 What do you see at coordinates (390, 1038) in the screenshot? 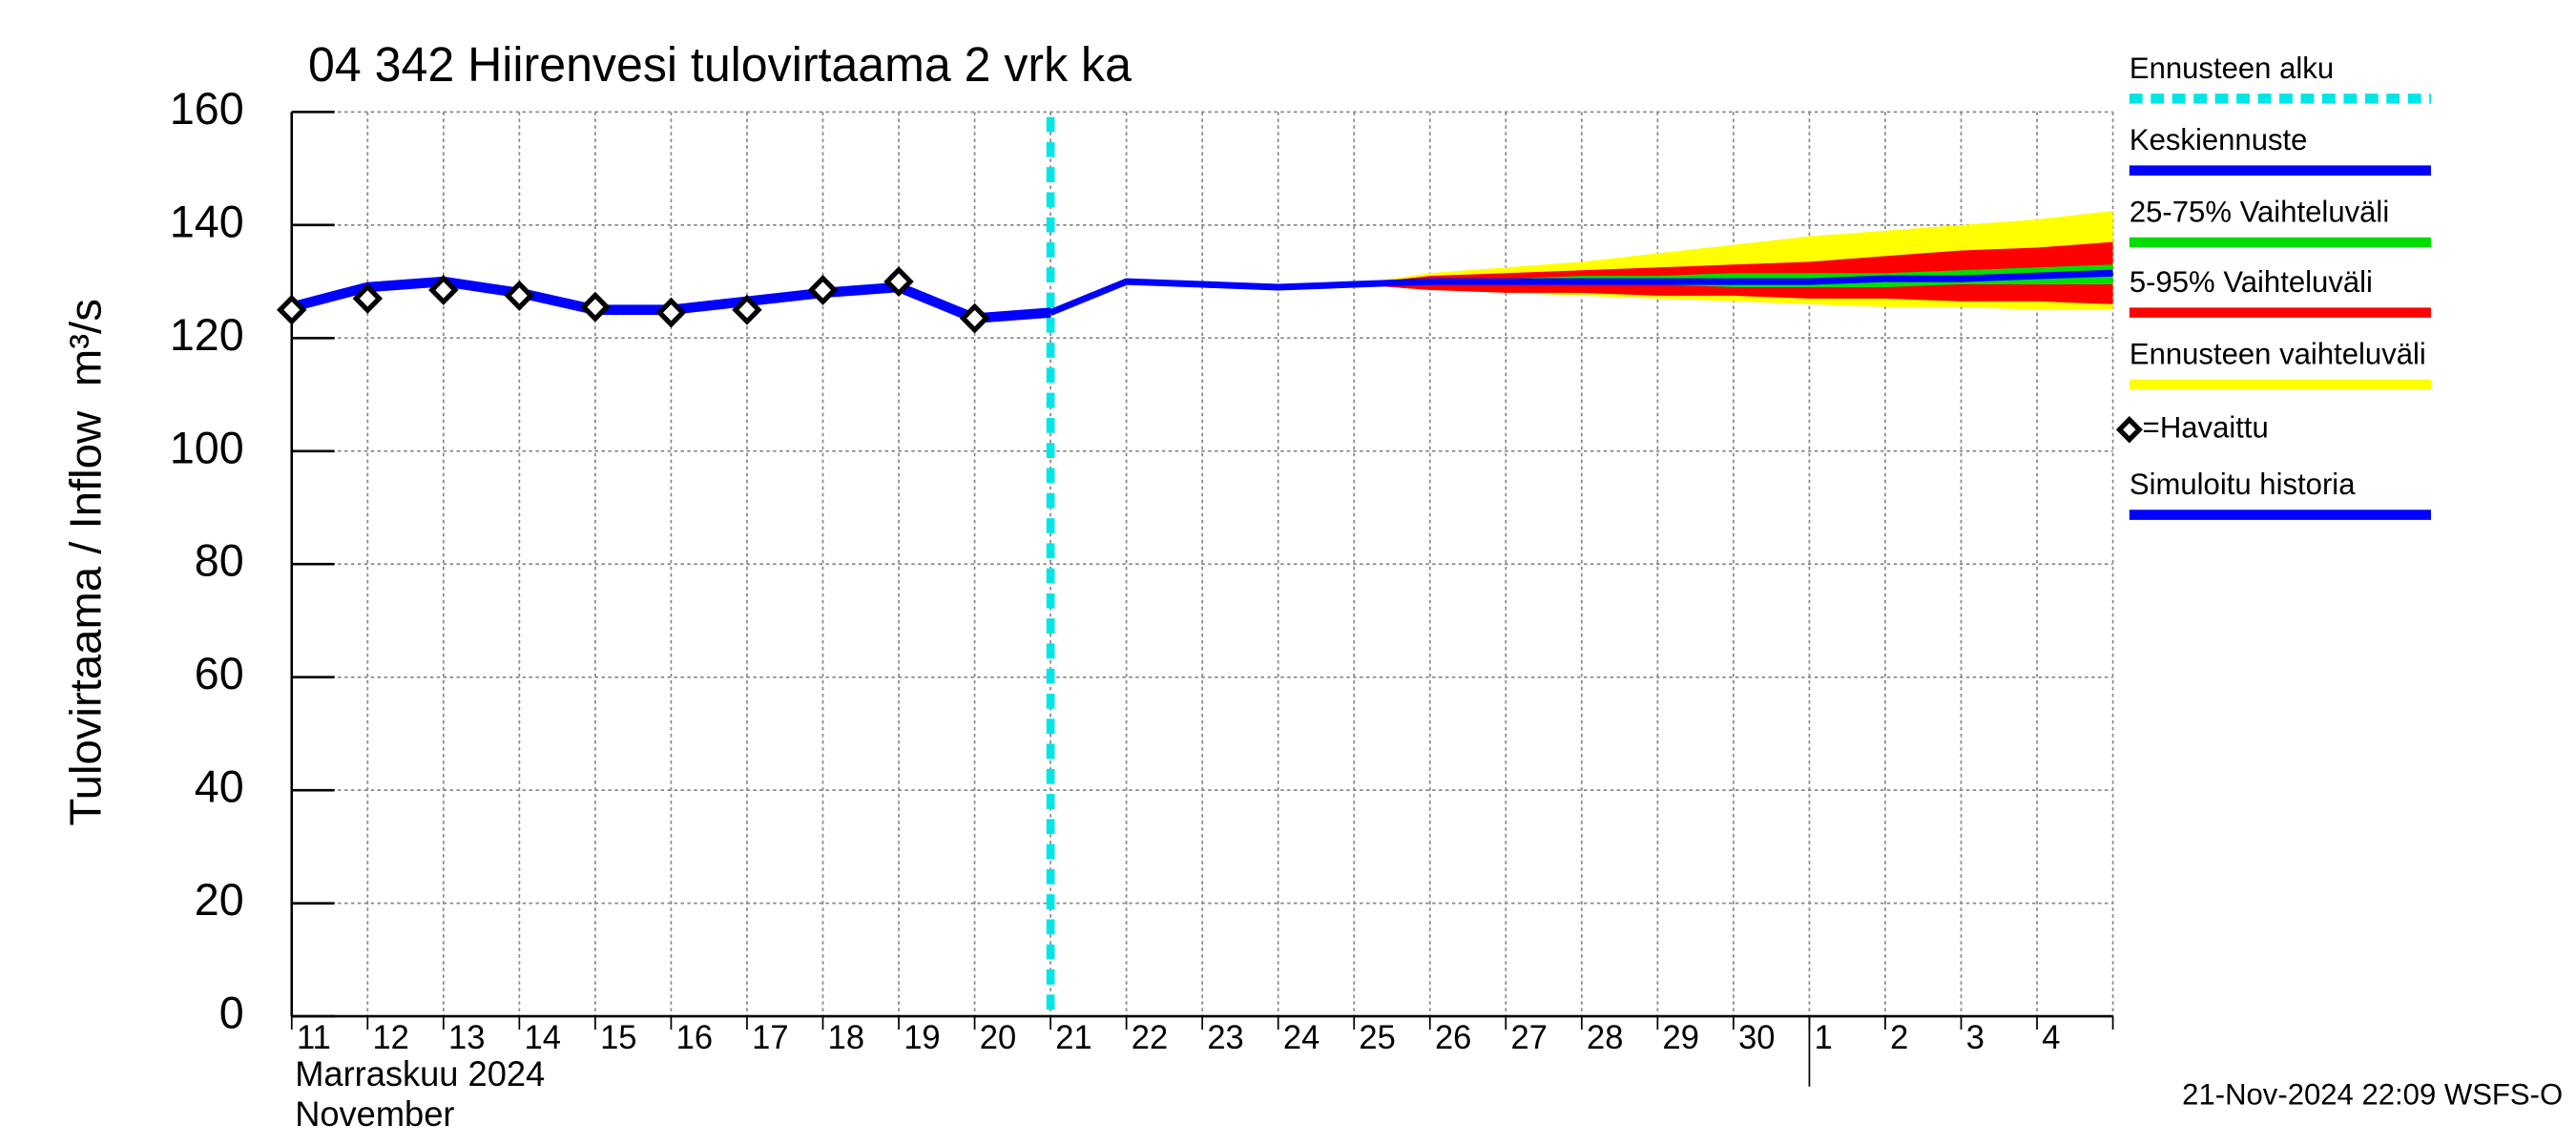
I see `x-tick-label: 12` at bounding box center [390, 1038].